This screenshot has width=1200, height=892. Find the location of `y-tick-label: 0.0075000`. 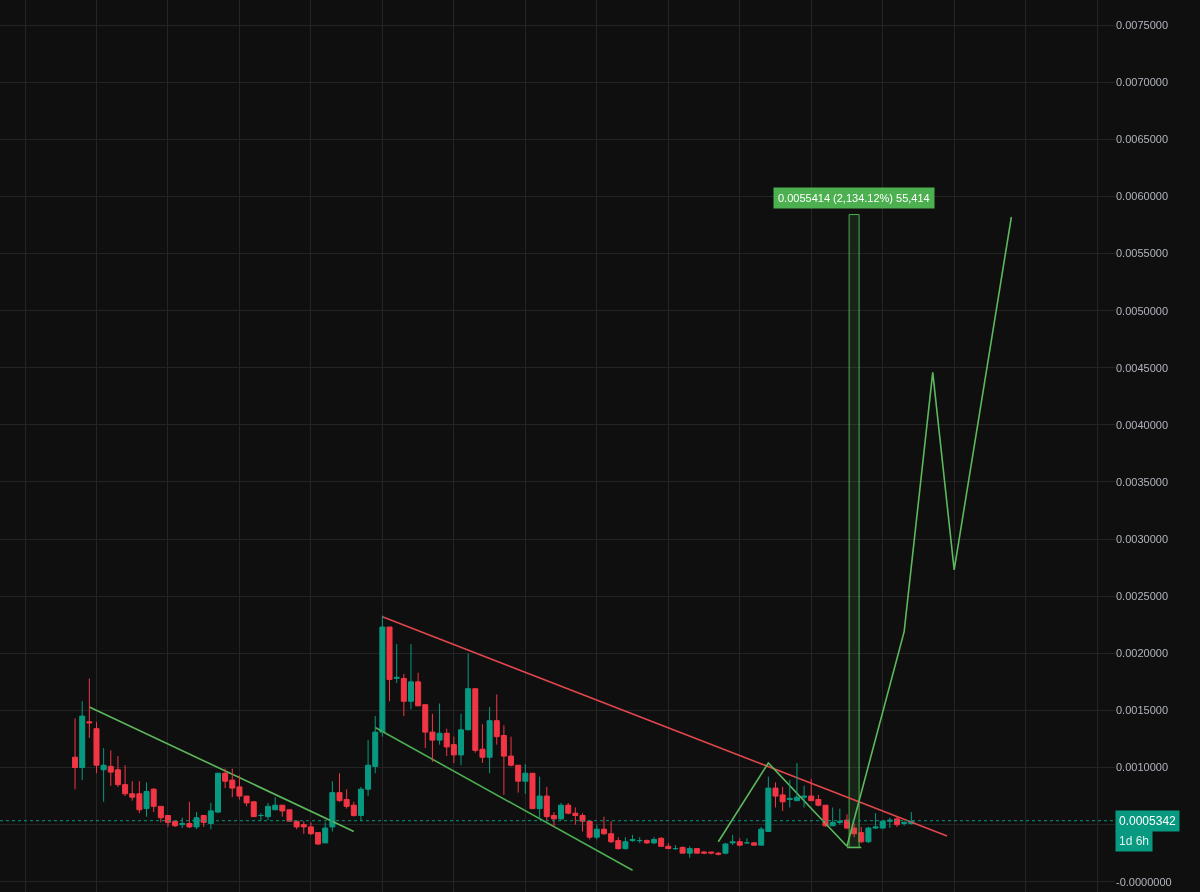

y-tick-label: 0.0075000 is located at coordinates (1142, 24).